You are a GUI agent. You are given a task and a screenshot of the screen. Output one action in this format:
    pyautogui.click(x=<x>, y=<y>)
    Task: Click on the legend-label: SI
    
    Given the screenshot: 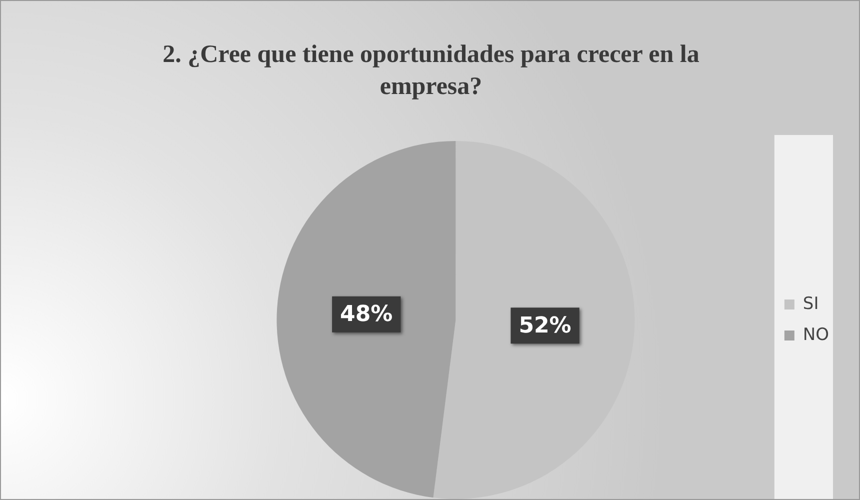 What is the action you would take?
    pyautogui.click(x=810, y=304)
    